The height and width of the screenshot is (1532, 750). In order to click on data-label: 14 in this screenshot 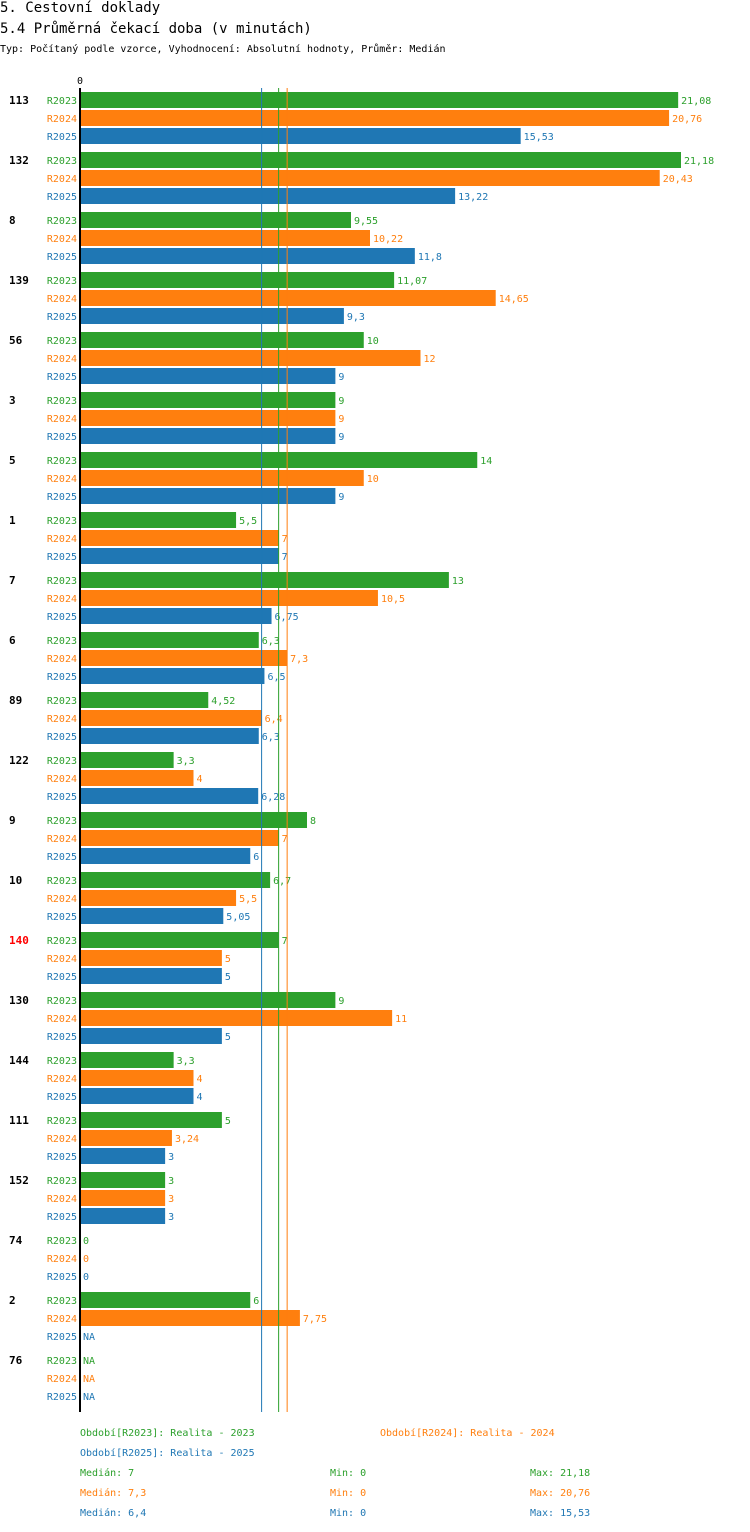, I will do `click(486, 461)`.